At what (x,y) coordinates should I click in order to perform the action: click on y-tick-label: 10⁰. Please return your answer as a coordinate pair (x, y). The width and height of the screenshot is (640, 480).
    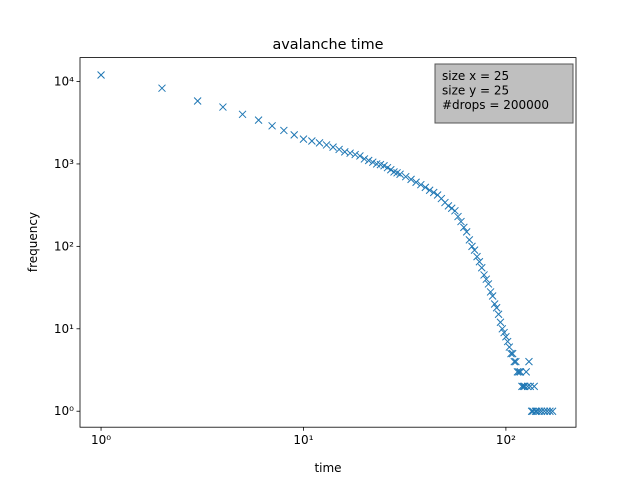
    Looking at the image, I should click on (64, 411).